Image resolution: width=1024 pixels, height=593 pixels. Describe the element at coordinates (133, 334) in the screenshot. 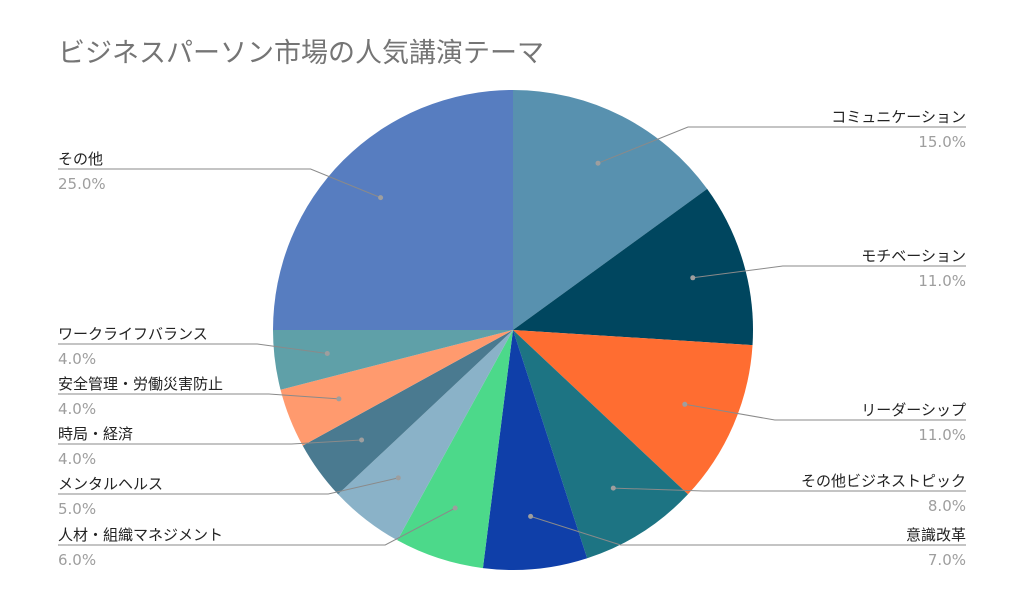

I see `slice-label: ワークライフバランス` at that location.